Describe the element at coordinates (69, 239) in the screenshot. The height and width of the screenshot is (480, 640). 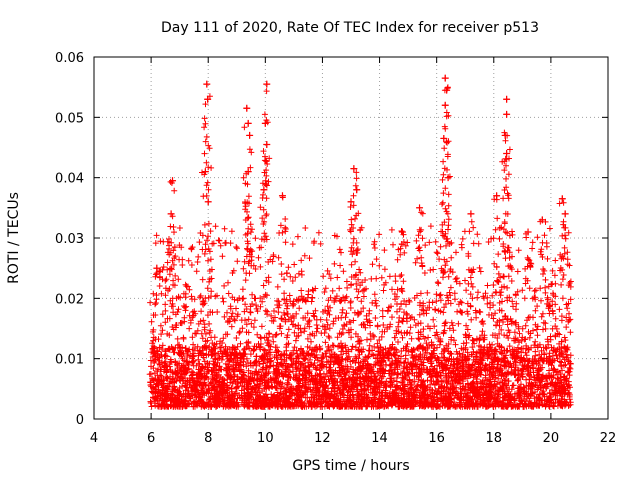
I see `y-tick-label: 0.03` at that location.